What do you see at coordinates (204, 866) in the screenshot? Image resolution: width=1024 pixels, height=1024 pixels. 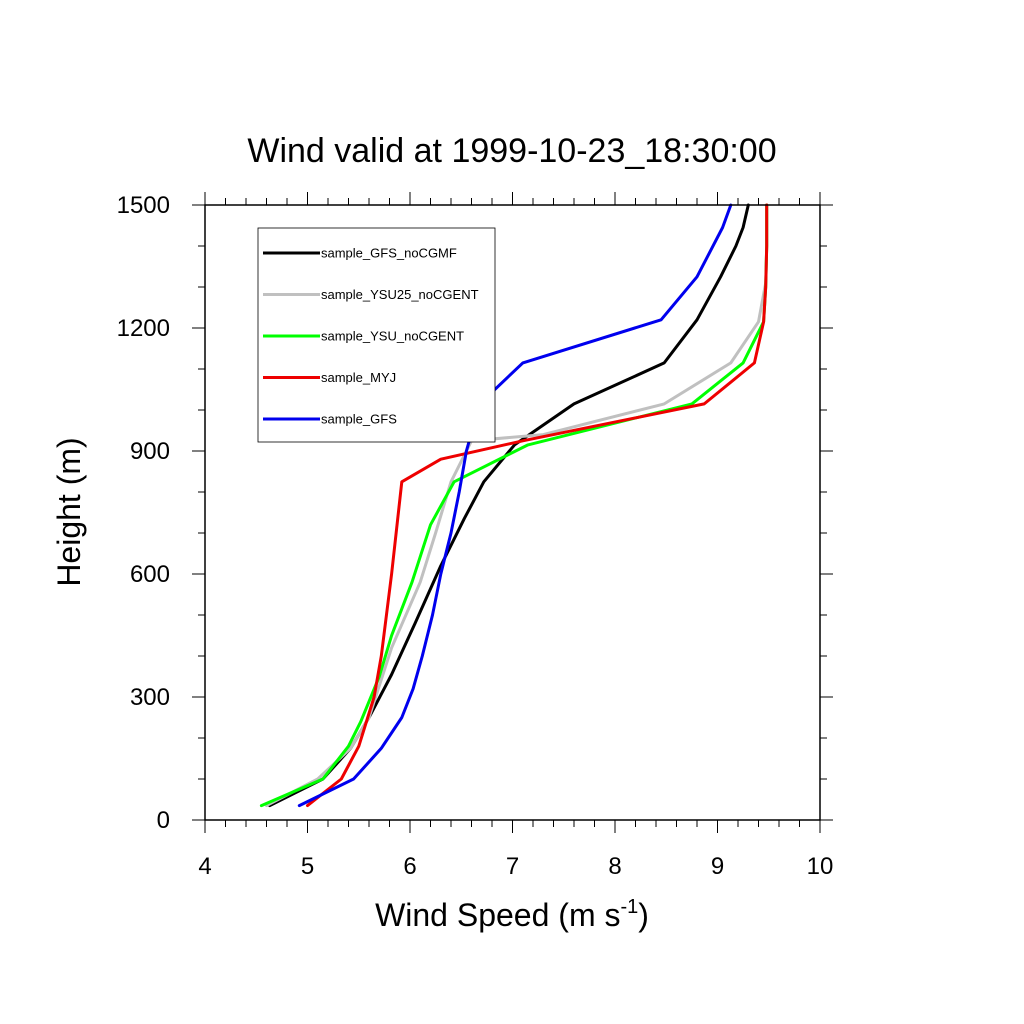 I see `x-tick-label: 4` at bounding box center [204, 866].